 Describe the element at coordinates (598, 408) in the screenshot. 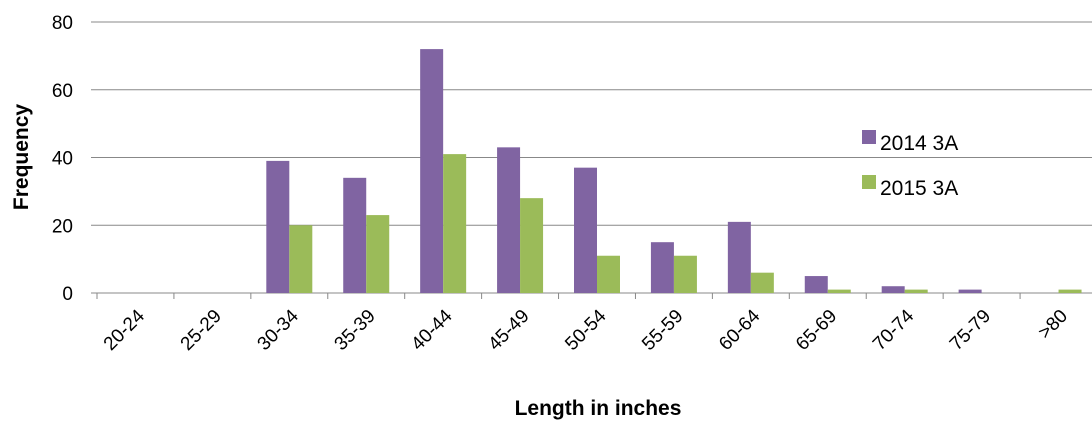

I see `x-axis-title: Length in inches` at that location.